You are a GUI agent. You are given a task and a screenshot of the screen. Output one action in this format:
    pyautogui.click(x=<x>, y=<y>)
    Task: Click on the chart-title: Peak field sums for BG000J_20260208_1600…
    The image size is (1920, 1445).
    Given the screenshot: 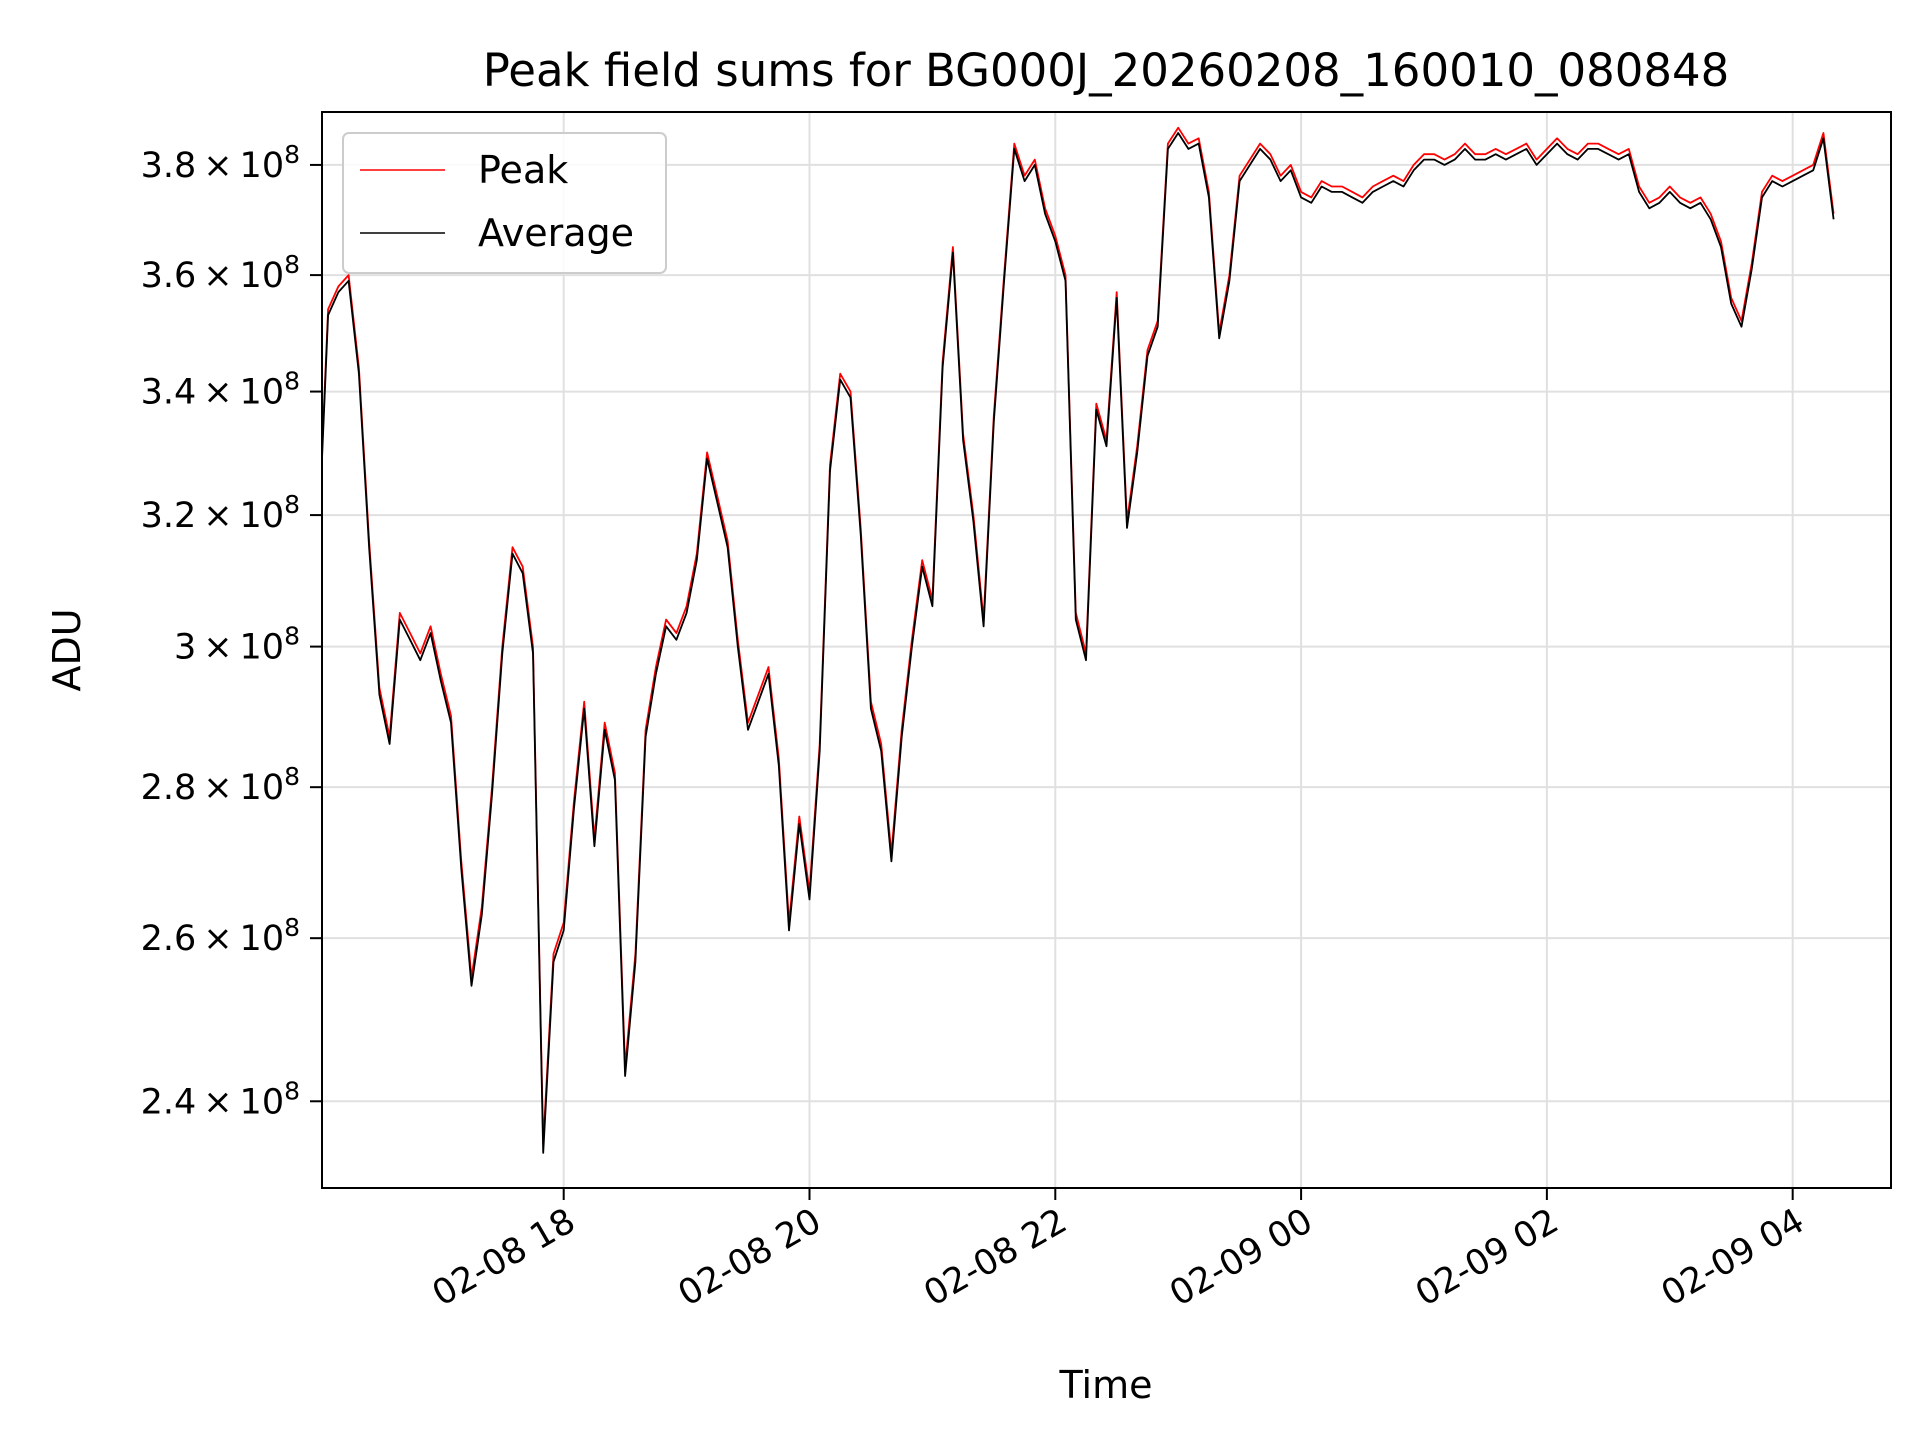 What is the action you would take?
    pyautogui.click(x=1106, y=70)
    